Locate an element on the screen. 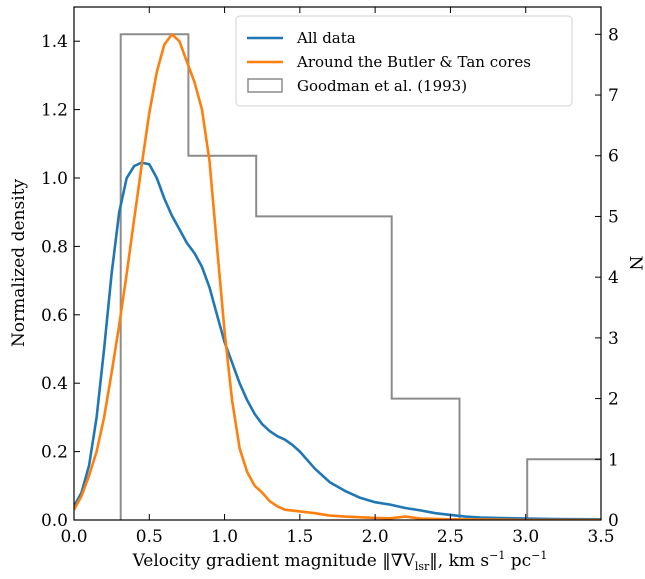 The width and height of the screenshot is (645, 579). x-tick-label: 3.0 is located at coordinates (525, 537).